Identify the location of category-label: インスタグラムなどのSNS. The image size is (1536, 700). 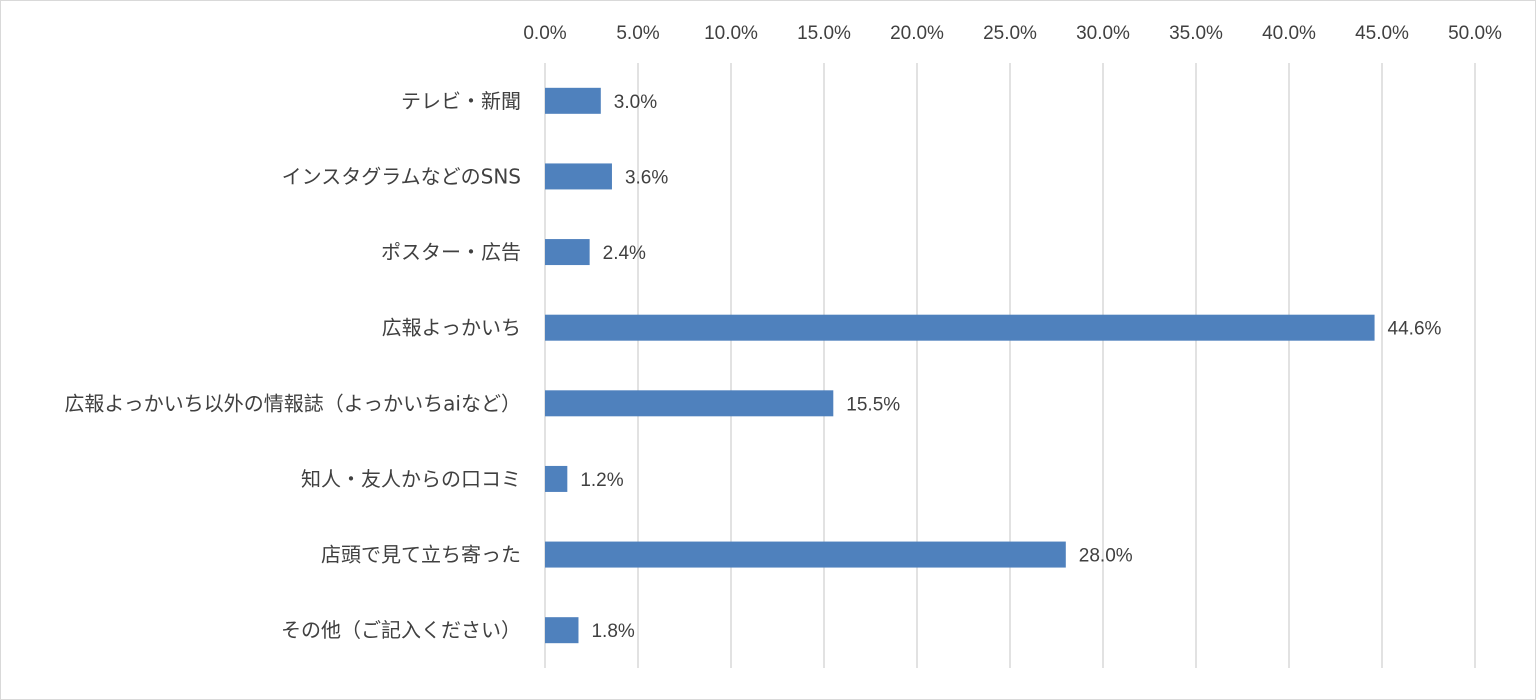
(401, 176).